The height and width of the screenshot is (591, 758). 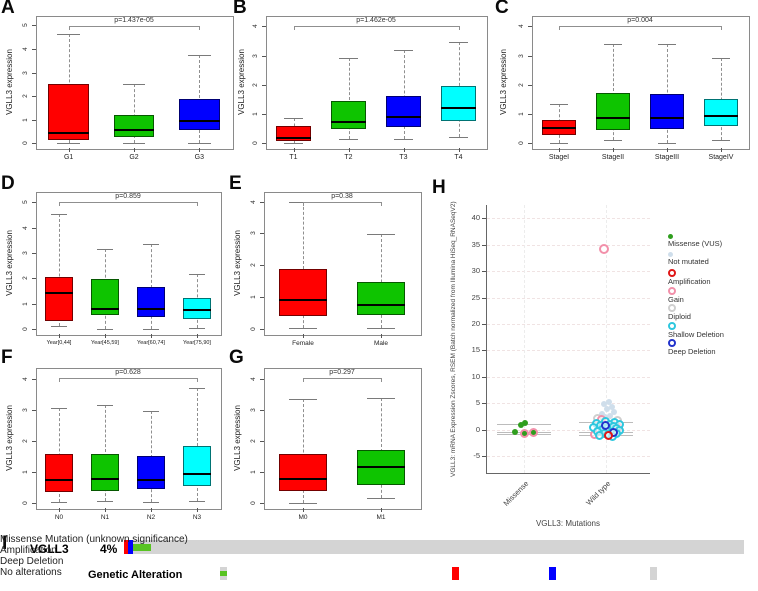 I want to click on legend-item-missense: Missense (VUS), so click(x=713, y=241).